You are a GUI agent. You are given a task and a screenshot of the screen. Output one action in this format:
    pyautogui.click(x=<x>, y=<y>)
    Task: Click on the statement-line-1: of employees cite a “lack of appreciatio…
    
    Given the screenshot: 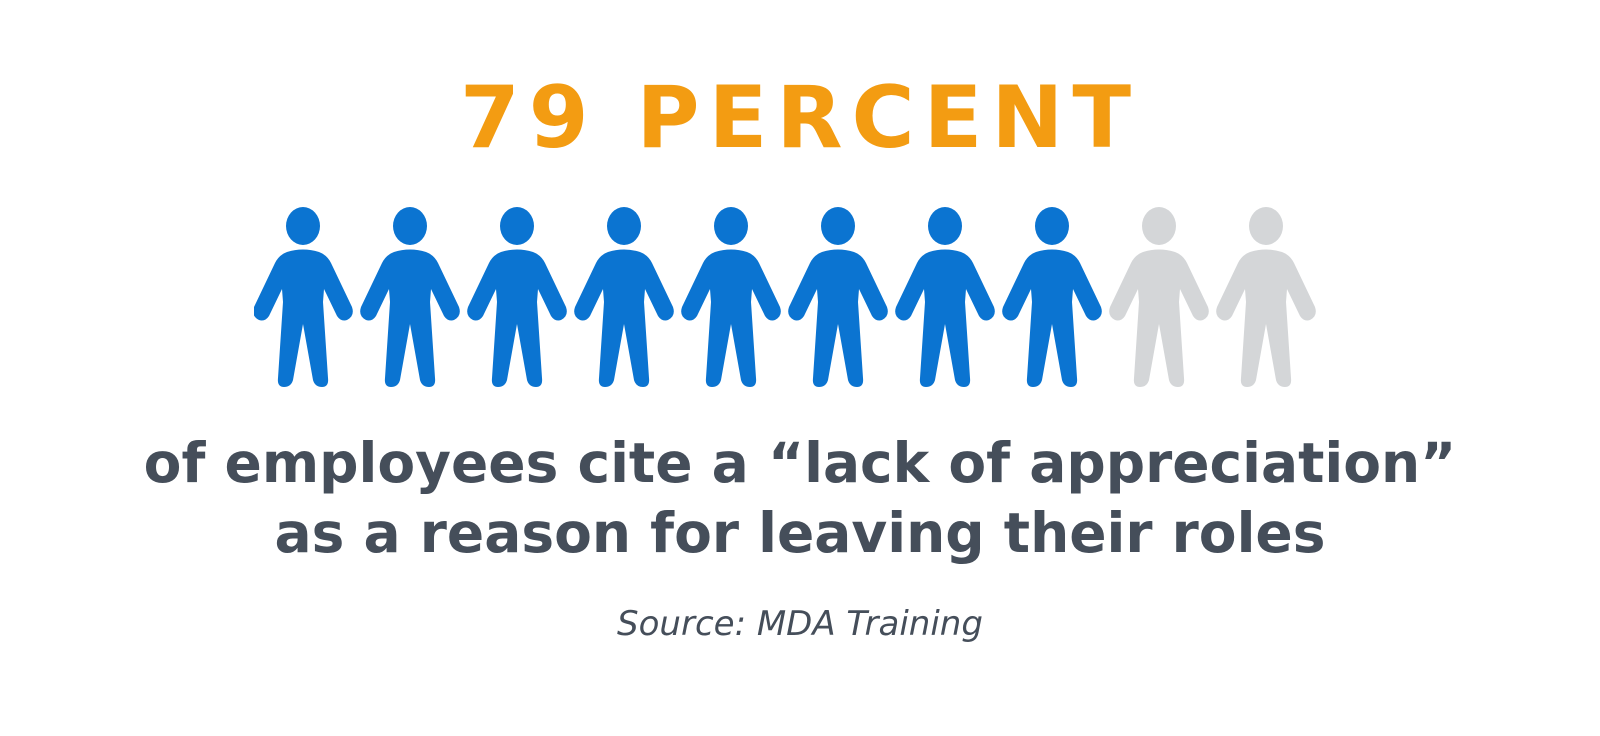 What is the action you would take?
    pyautogui.click(x=800, y=463)
    